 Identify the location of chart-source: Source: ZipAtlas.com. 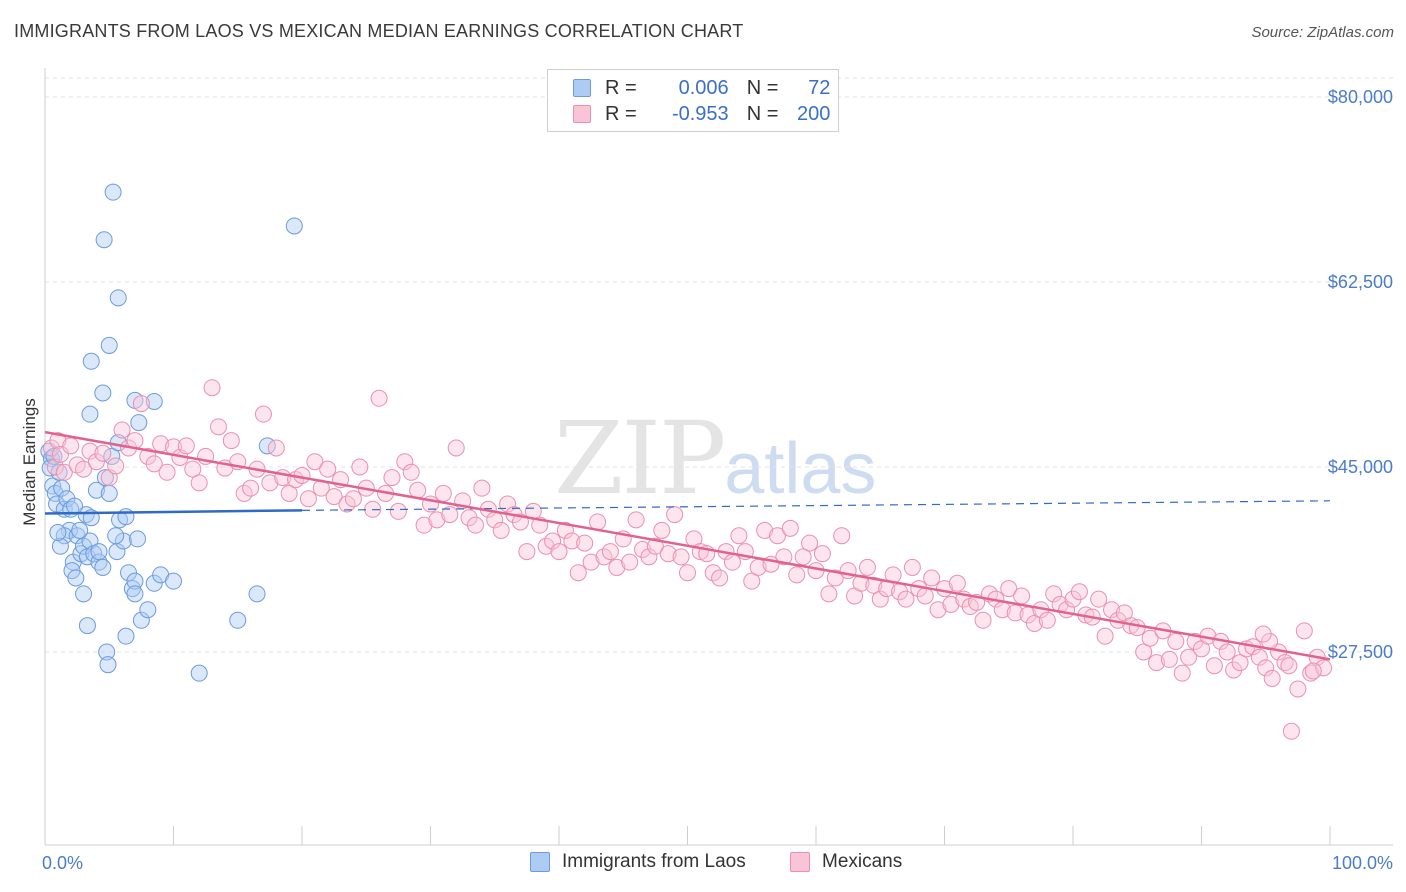
(1322, 32).